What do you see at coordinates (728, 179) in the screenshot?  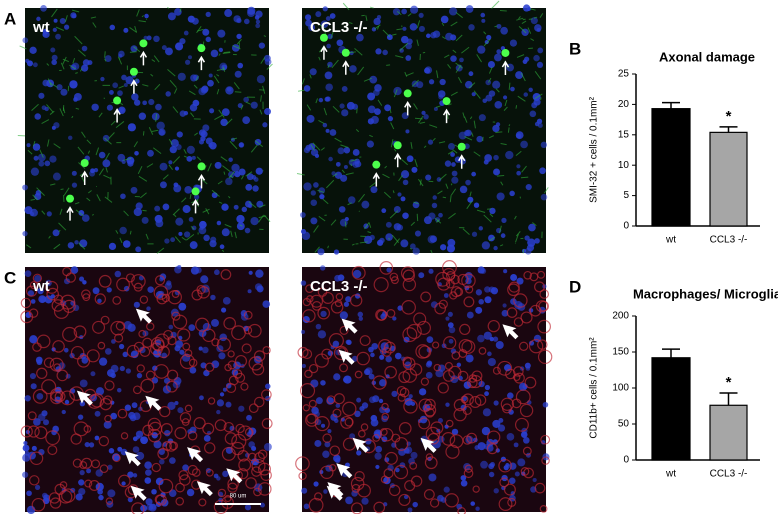 I see `bar` at bounding box center [728, 179].